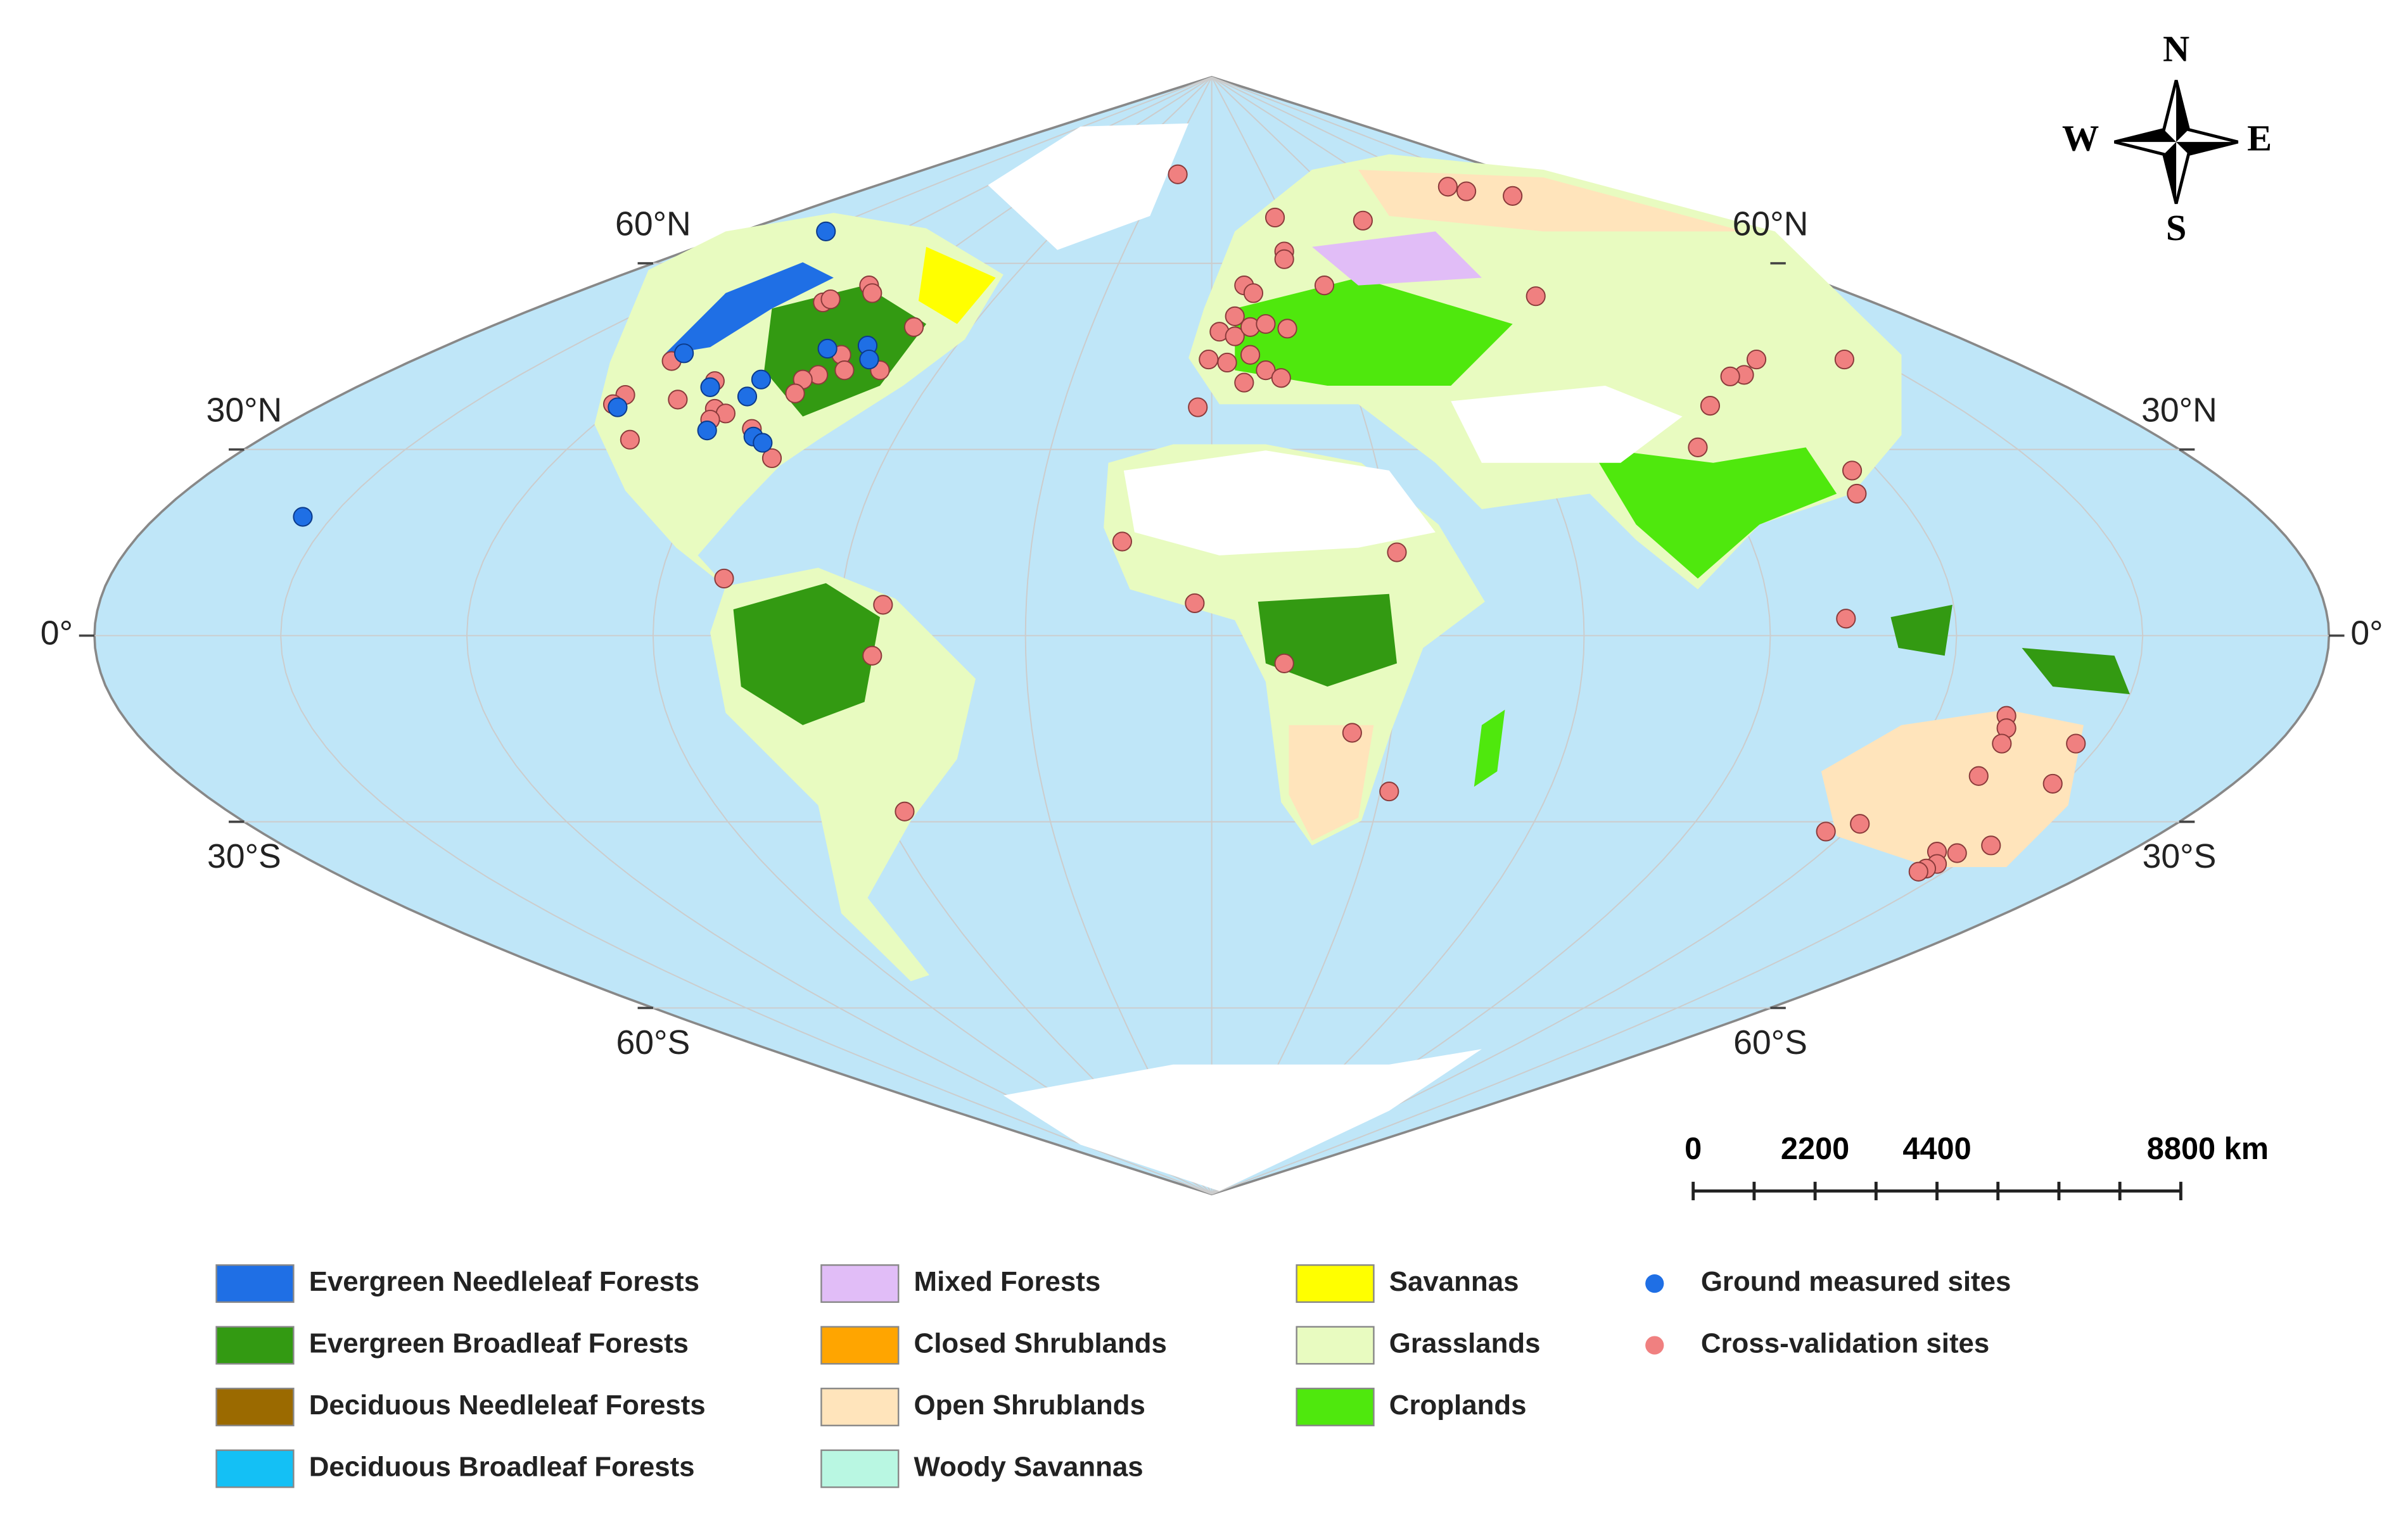  I want to click on greenland, so click(1088, 186).